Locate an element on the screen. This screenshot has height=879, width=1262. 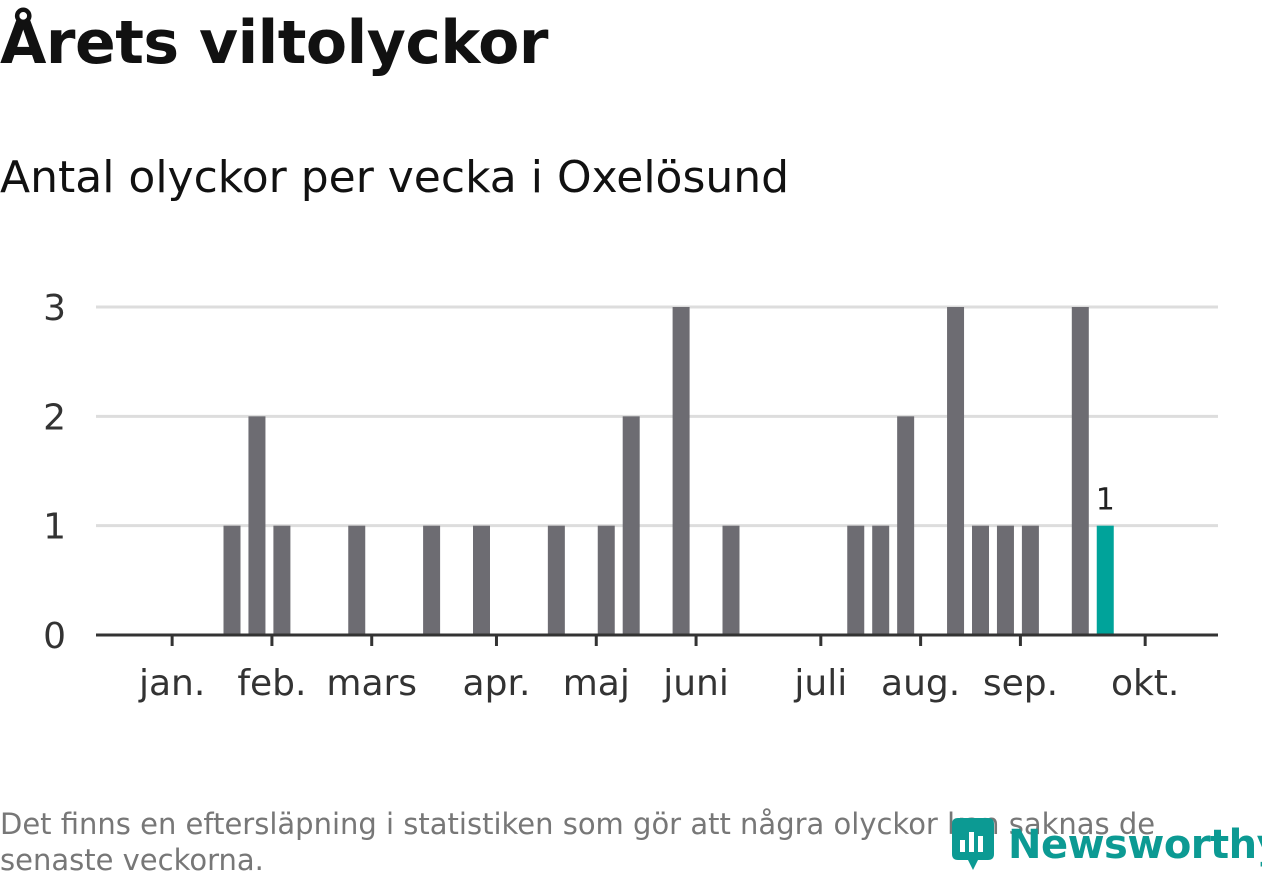
x-tick-label: juli is located at coordinates (820, 683).